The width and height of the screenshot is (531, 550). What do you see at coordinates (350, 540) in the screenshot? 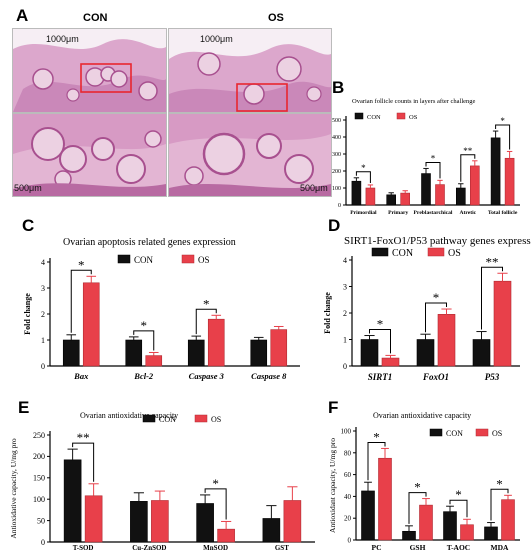
I see `chart-f-y-tick-label: 0` at bounding box center [350, 540].